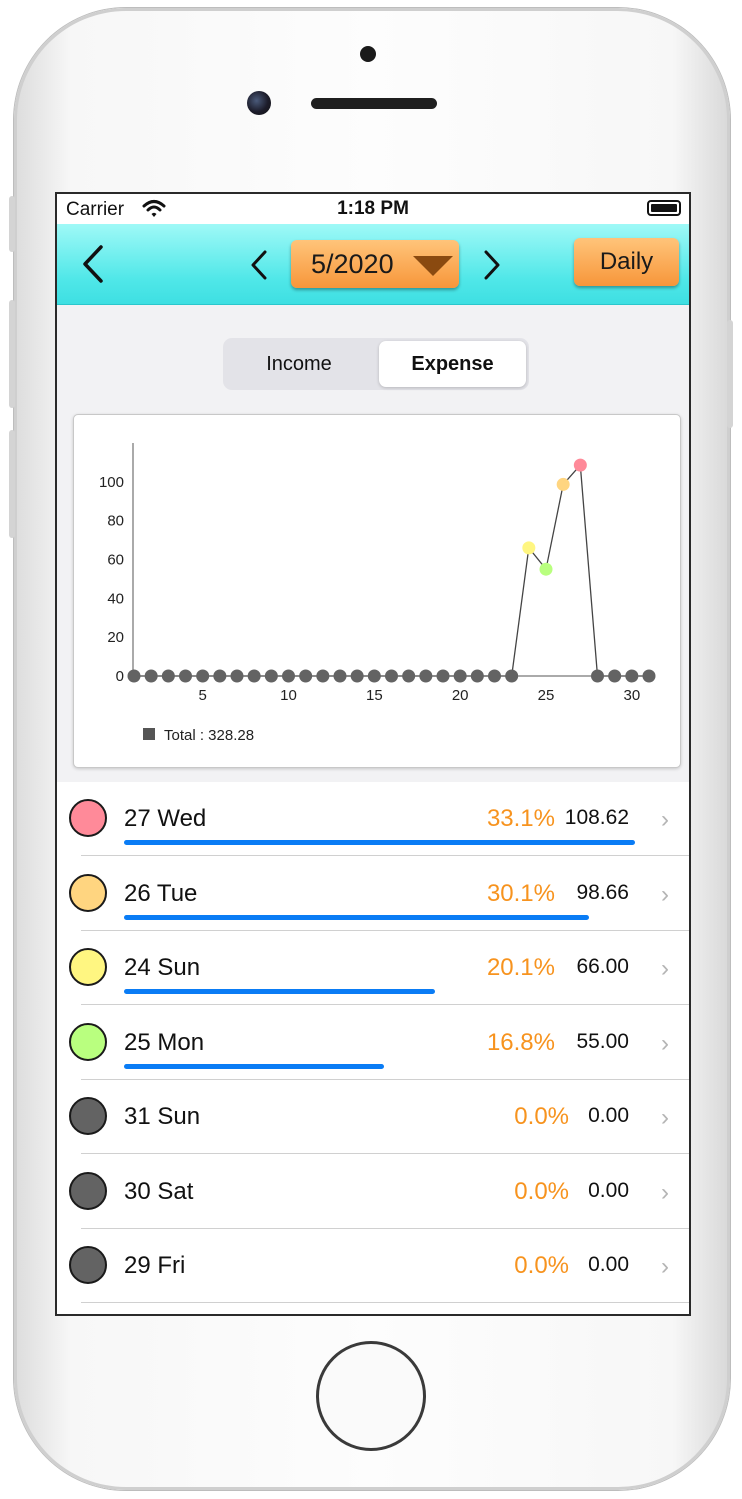  Describe the element at coordinates (120, 676) in the screenshot. I see `y-tick-label: 0` at that location.